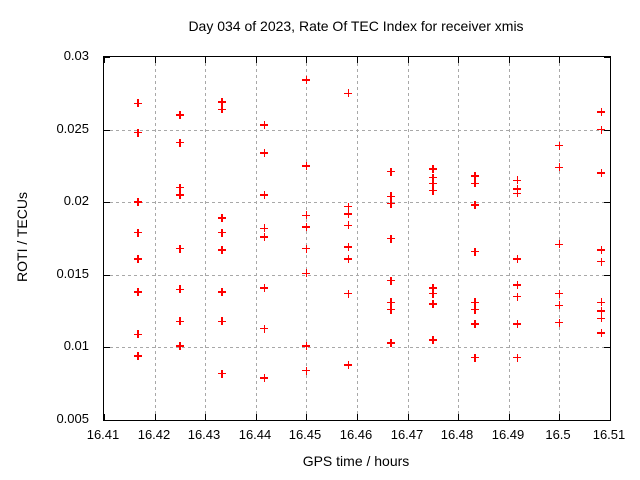  Describe the element at coordinates (103, 434) in the screenshot. I see `x-tick-label: 16.41` at that location.